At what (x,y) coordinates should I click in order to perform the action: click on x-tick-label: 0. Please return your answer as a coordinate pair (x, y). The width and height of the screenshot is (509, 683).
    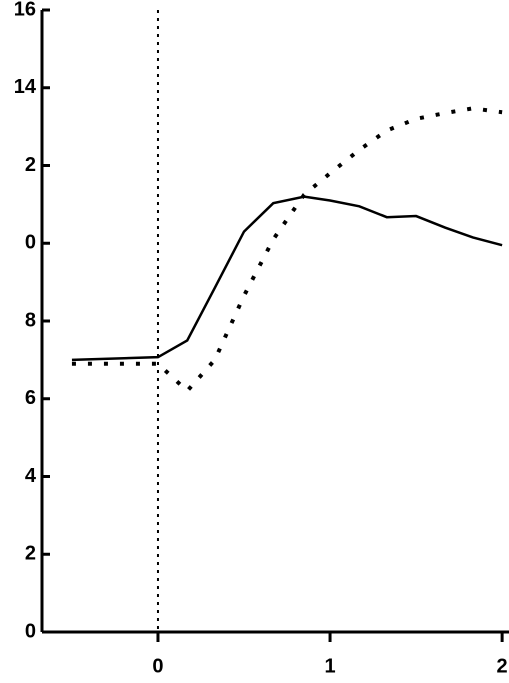
    Looking at the image, I should click on (157, 666).